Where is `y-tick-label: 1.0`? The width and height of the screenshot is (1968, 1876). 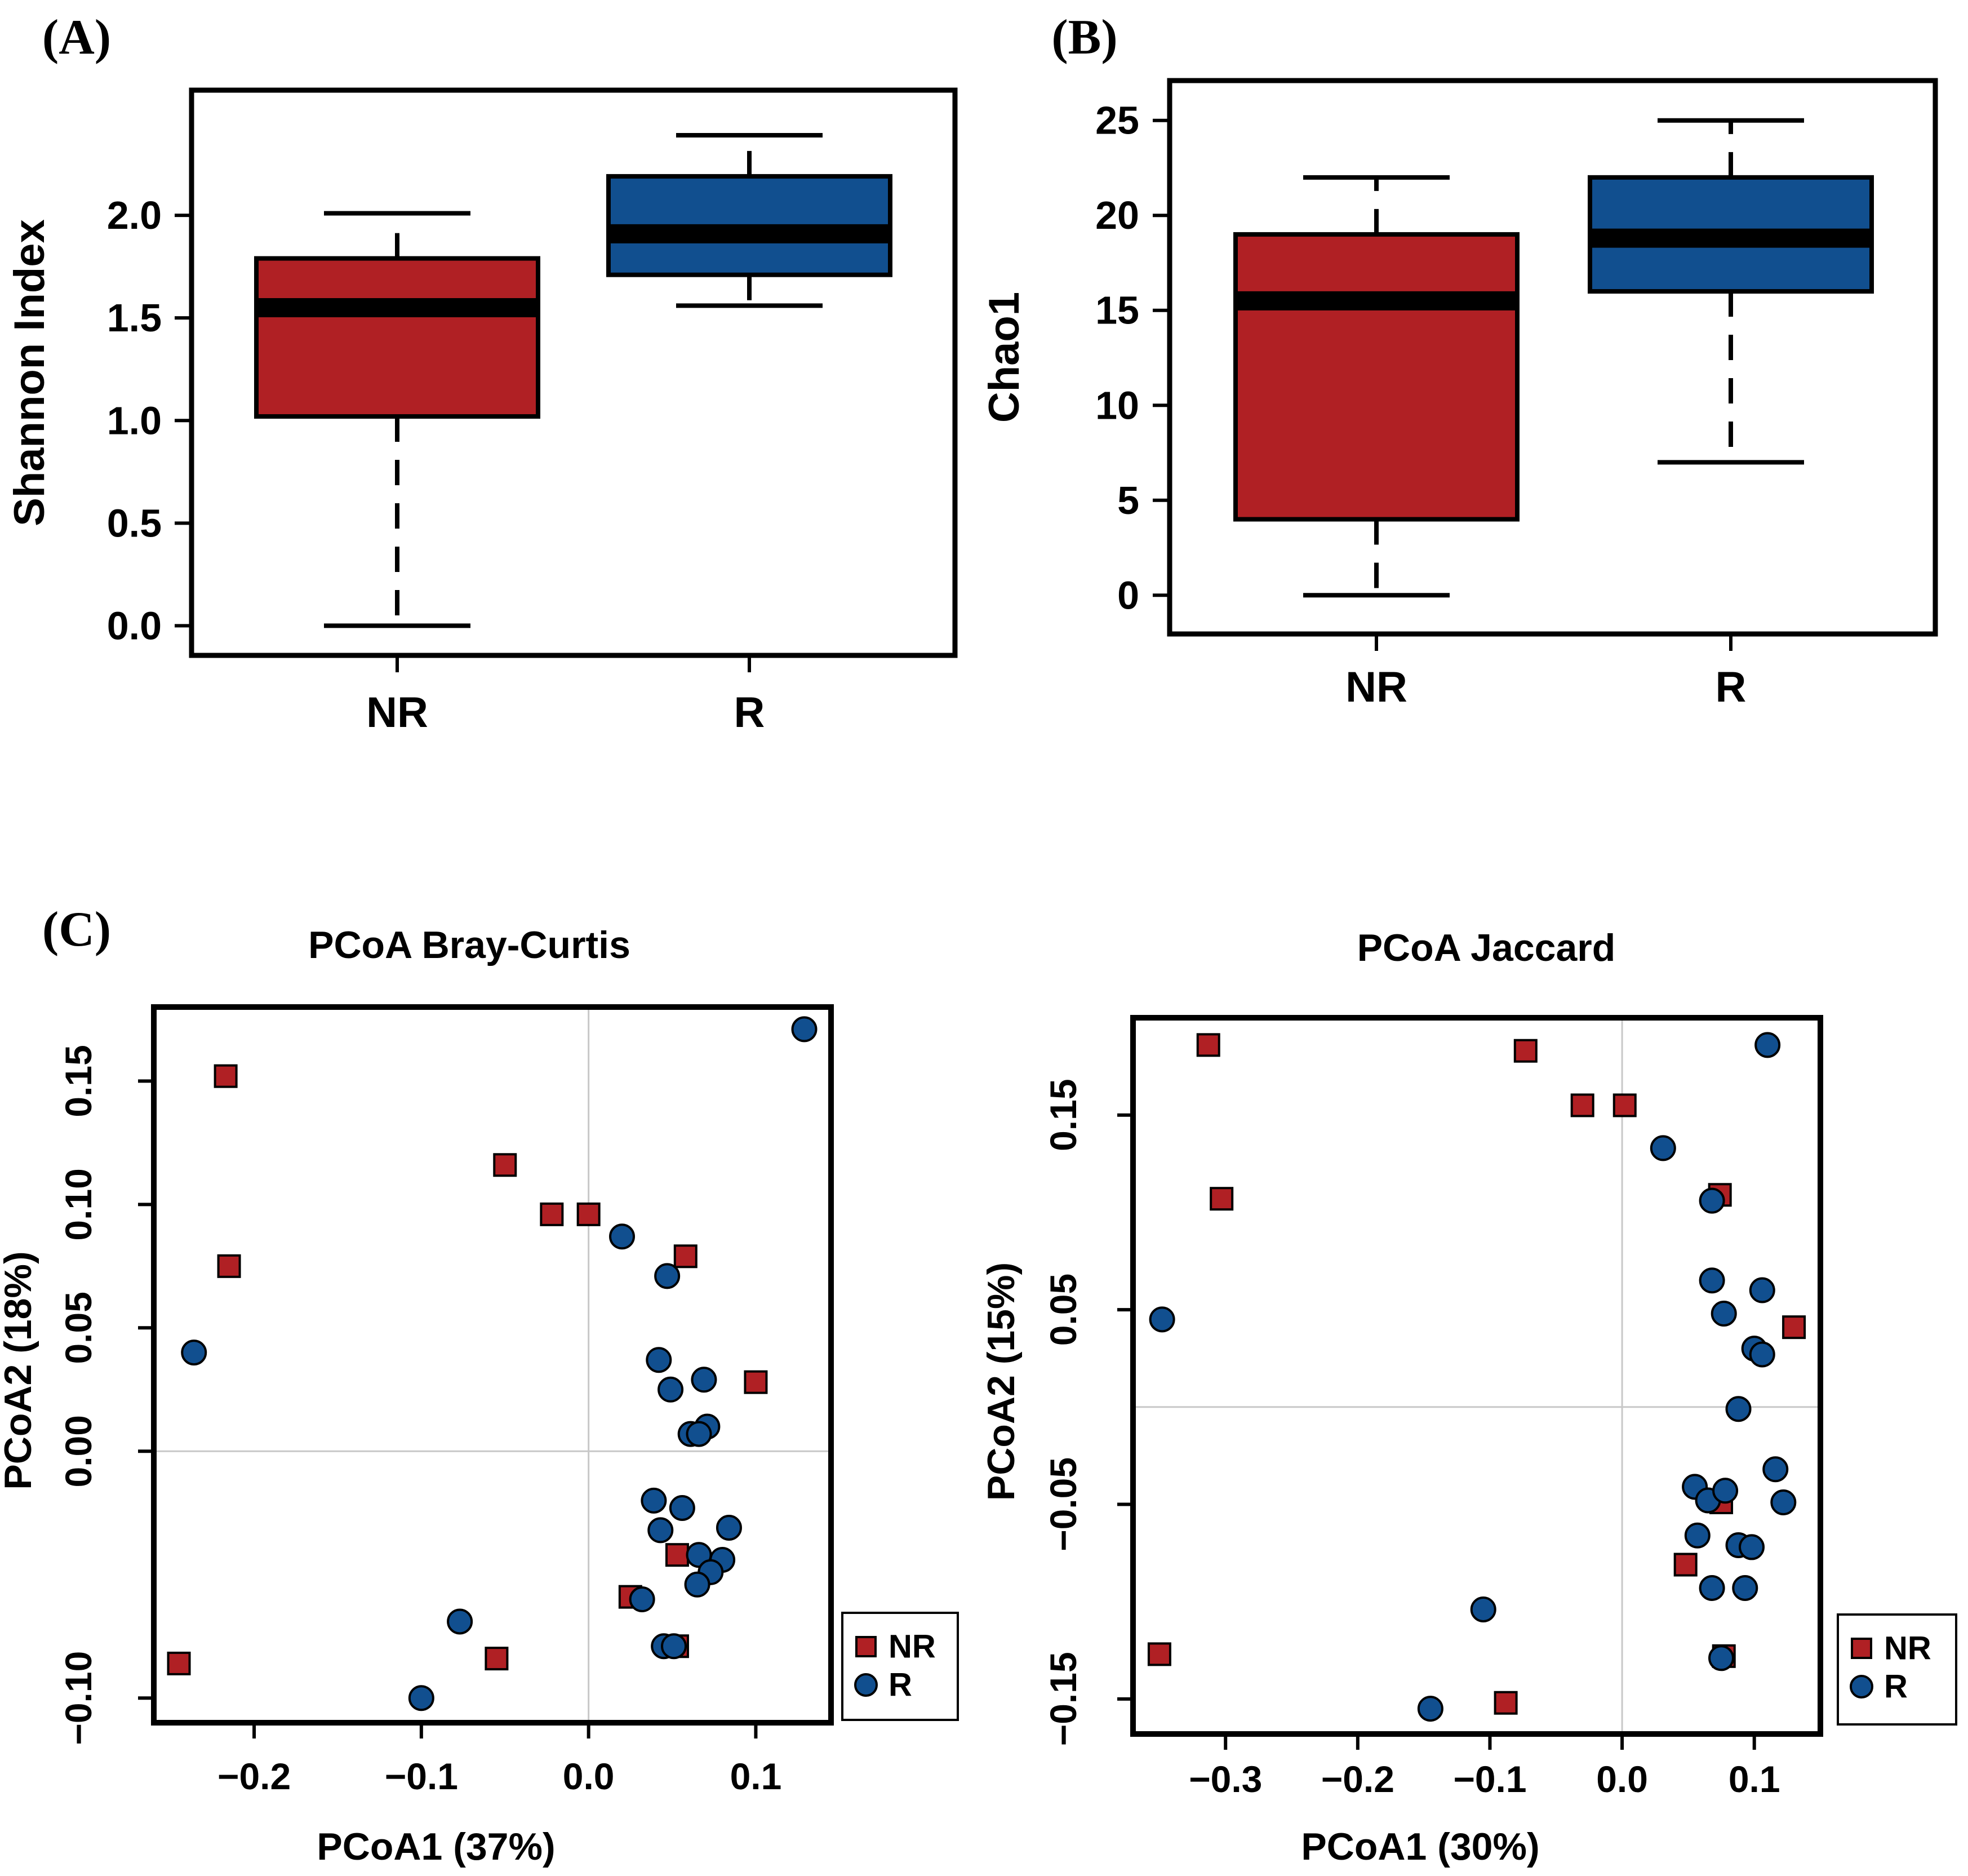
y-tick-label: 1.0 is located at coordinates (134, 420).